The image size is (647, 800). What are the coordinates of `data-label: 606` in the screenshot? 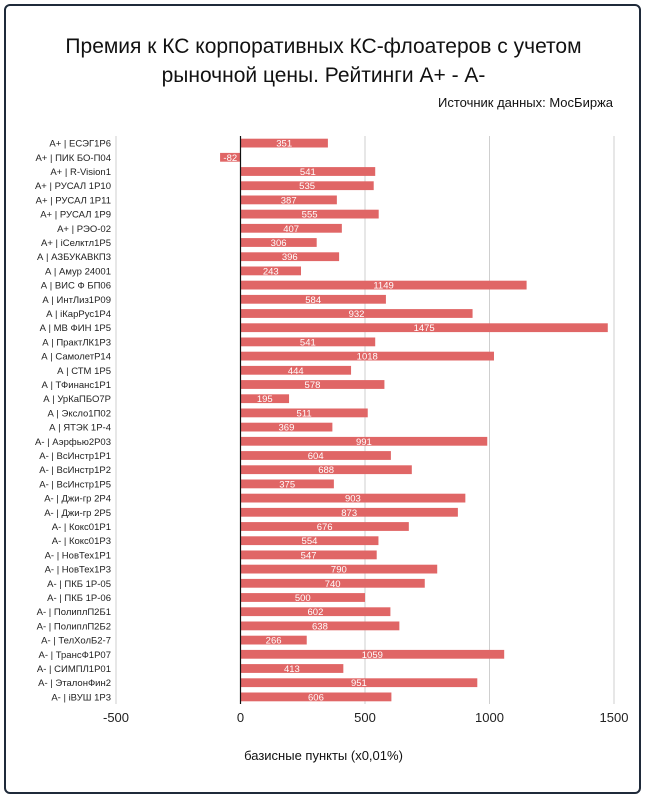 It's located at (316, 697).